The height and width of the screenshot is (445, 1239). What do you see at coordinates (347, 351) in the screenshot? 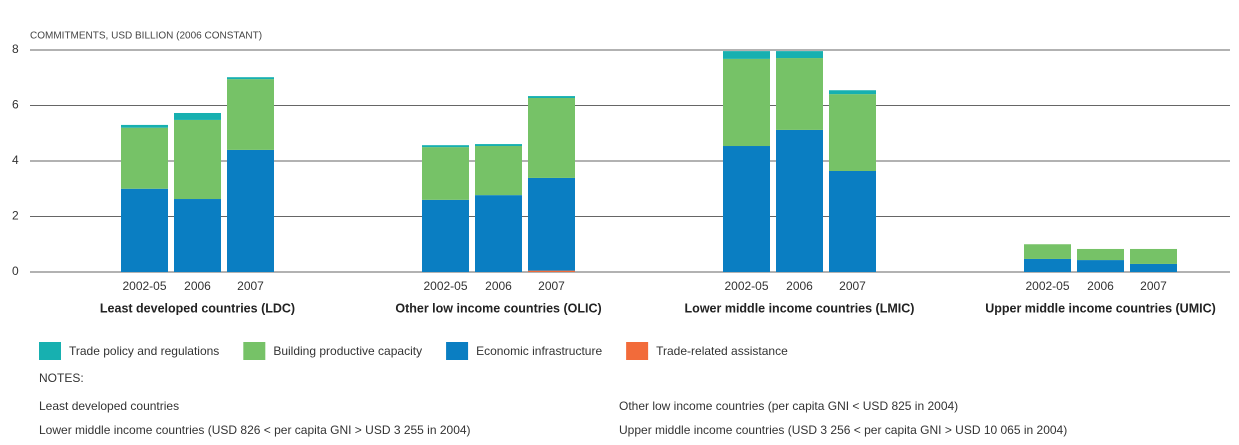
I see `legend-label: Building productive capacity` at bounding box center [347, 351].